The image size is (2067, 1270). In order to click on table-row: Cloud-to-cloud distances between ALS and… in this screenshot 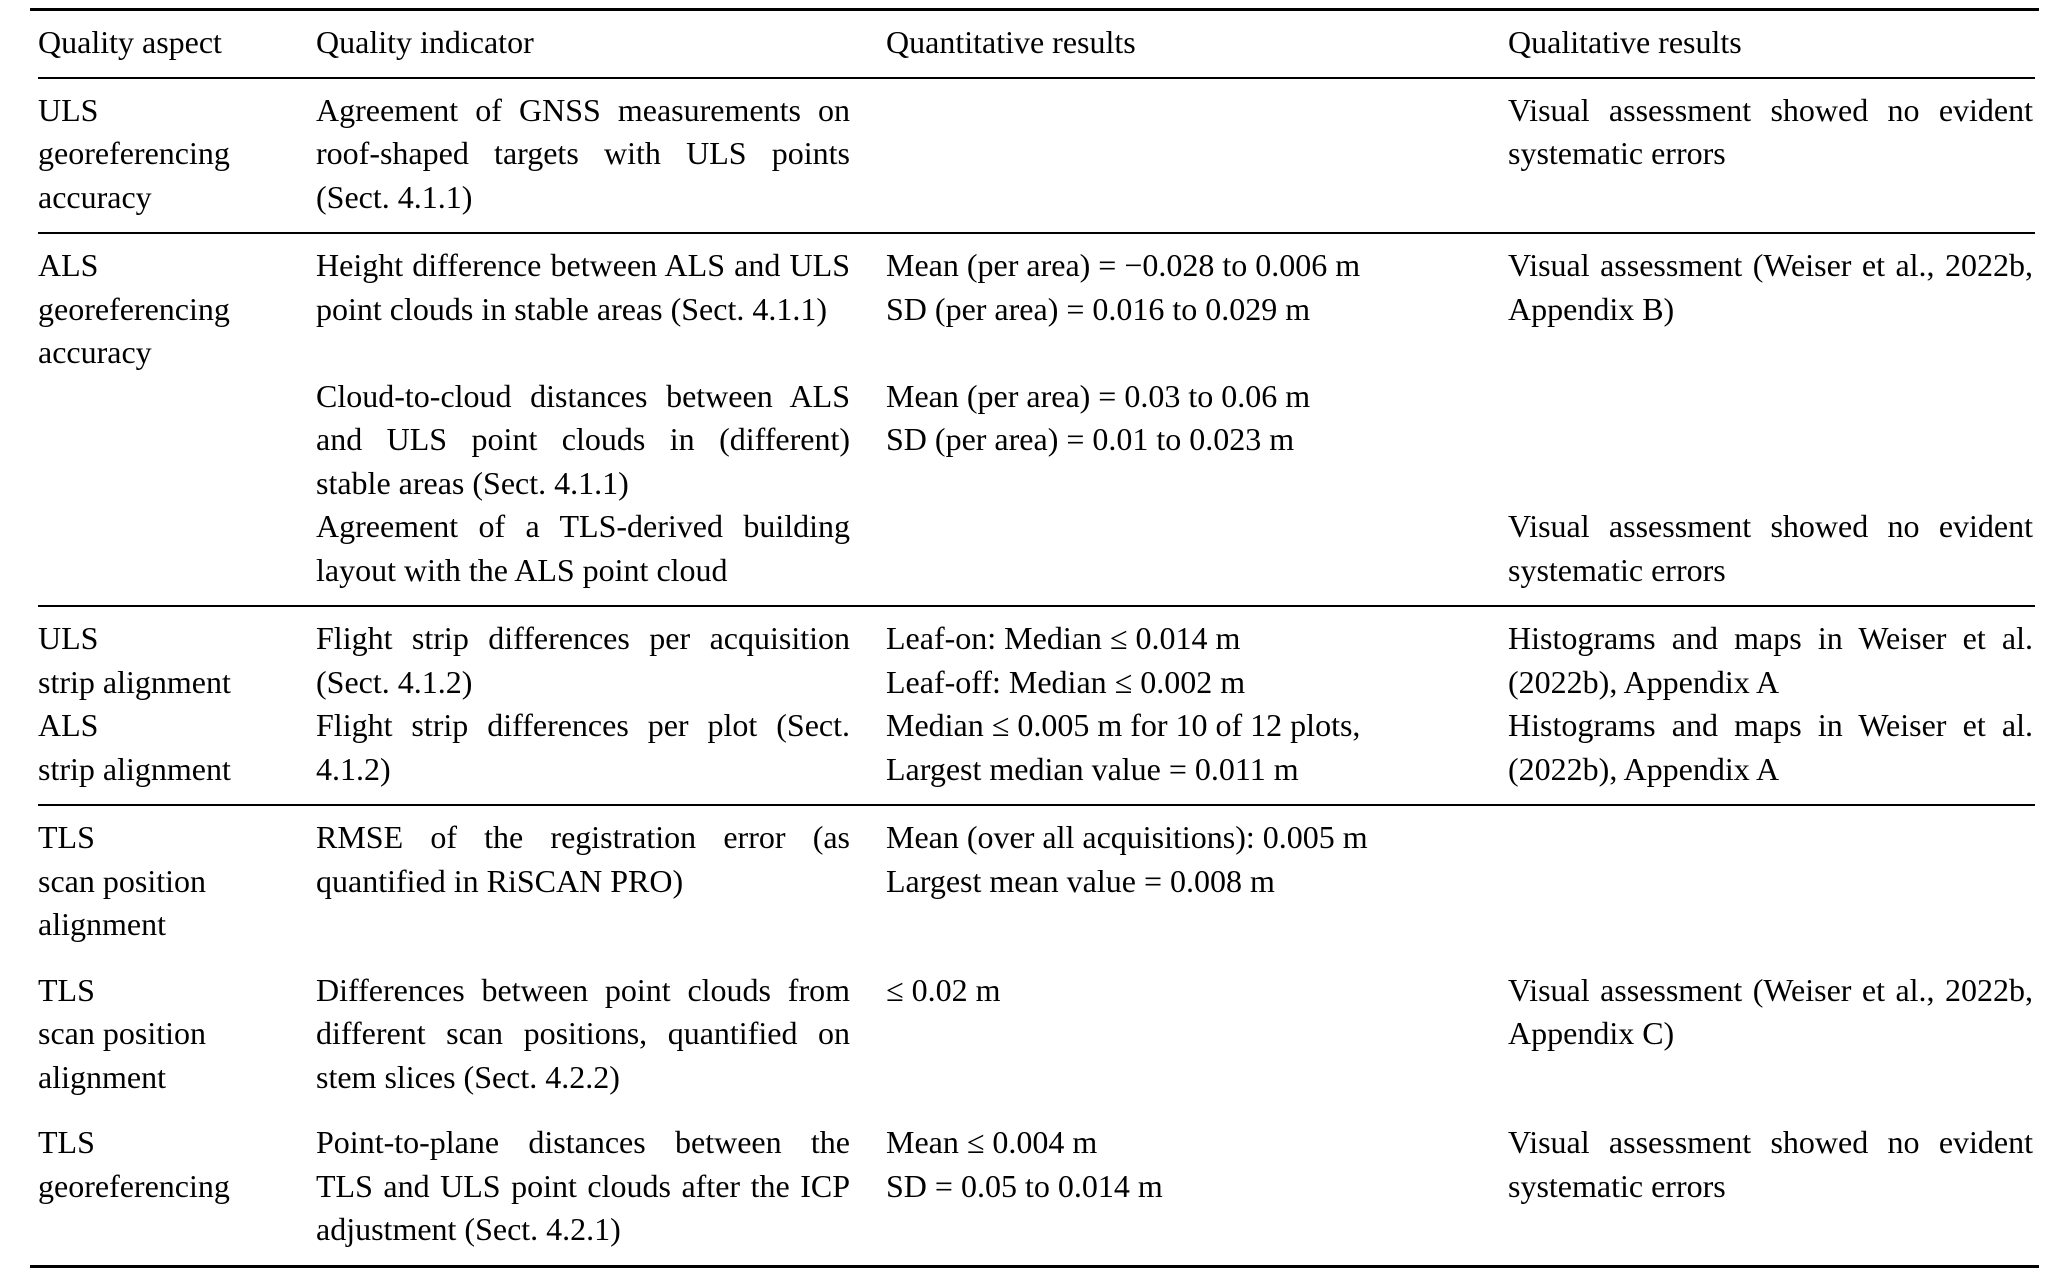, I will do `click(1036, 440)`.